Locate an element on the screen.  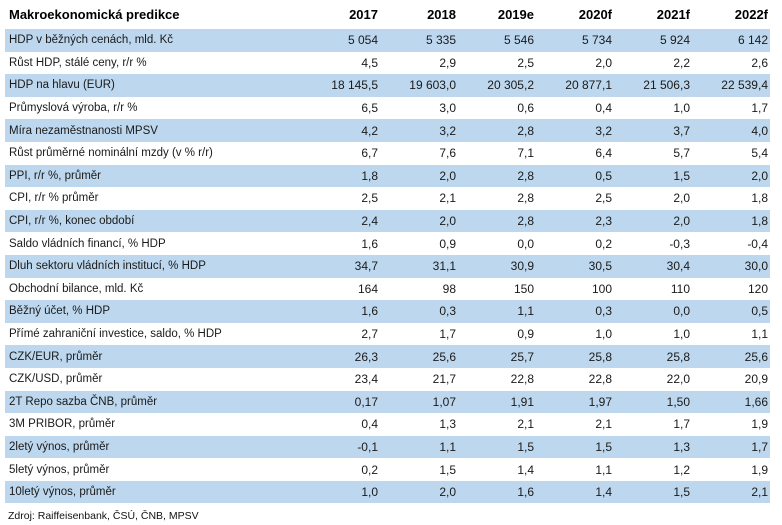
row-label: PPI, r/r %, průměr is located at coordinates (55, 175).